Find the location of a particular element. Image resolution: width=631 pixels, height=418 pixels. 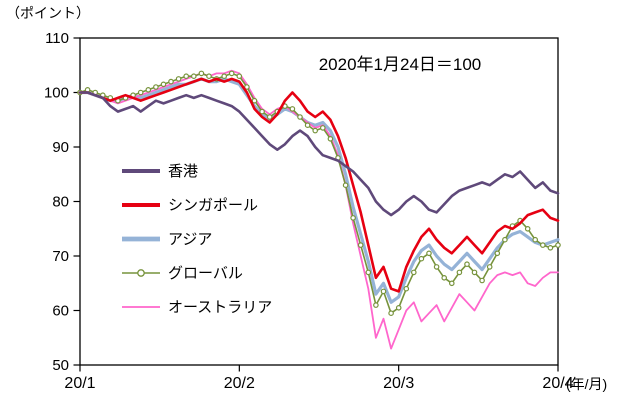

y-tick-label: 80 is located at coordinates (60, 202).